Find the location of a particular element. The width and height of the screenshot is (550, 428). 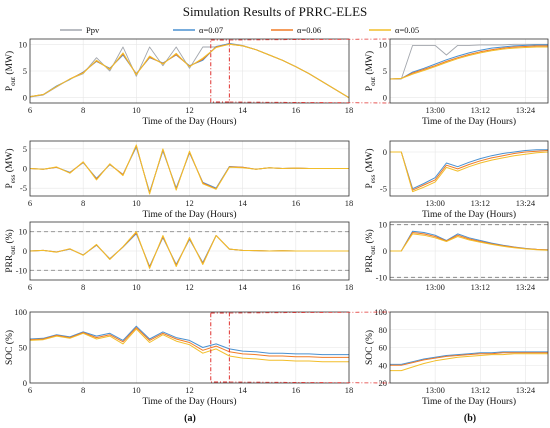

figure-title: Simulation Results of PRRC-ELES is located at coordinates (275, 11).